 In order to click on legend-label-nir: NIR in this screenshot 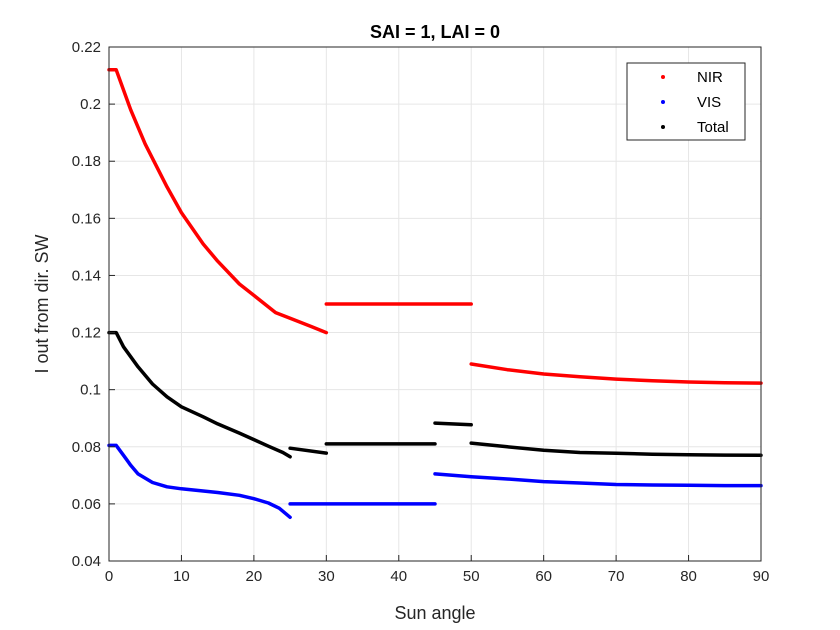, I will do `click(710, 77)`.